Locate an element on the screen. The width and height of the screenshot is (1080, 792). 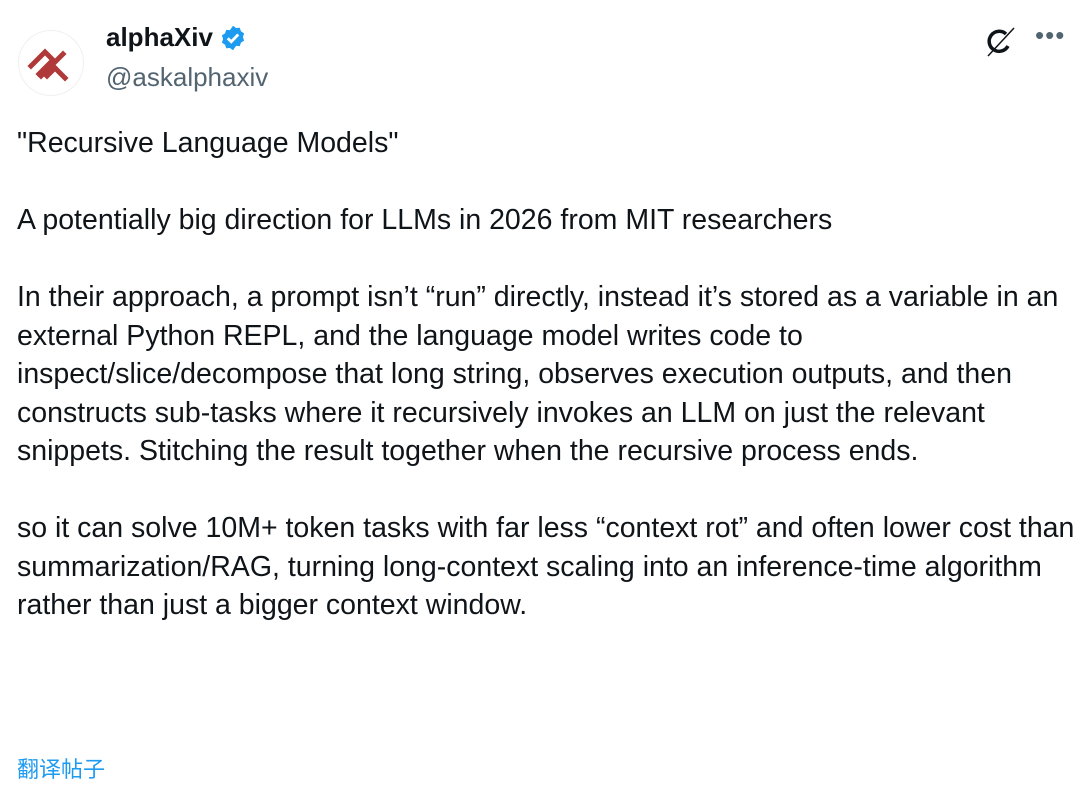
author-handle: @askalphaxiv is located at coordinates (187, 77).